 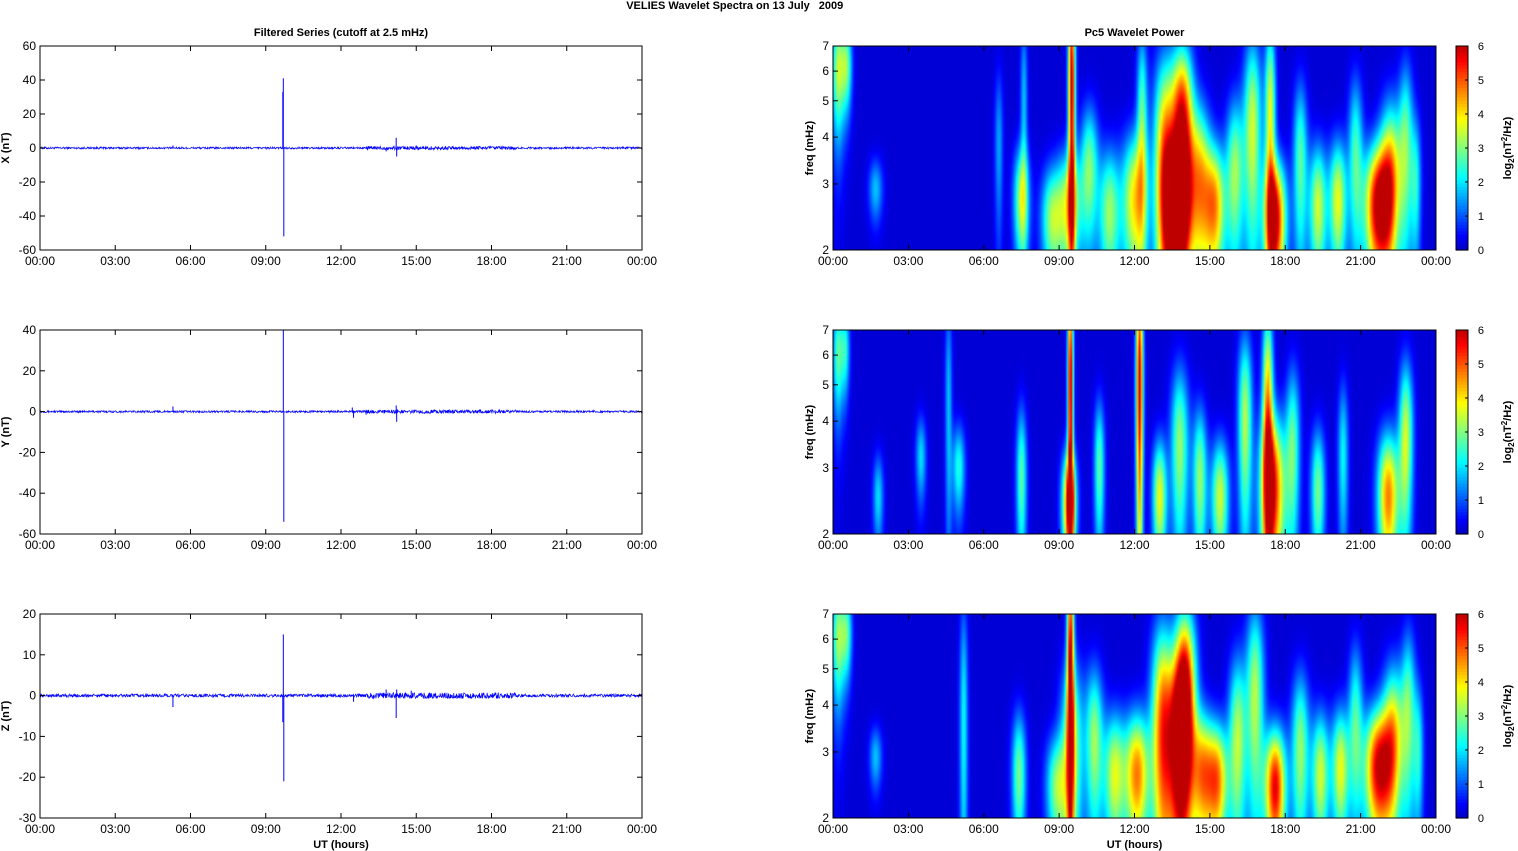 I want to click on wavelet-panel-1-ytick-label: 3, so click(x=825, y=184).